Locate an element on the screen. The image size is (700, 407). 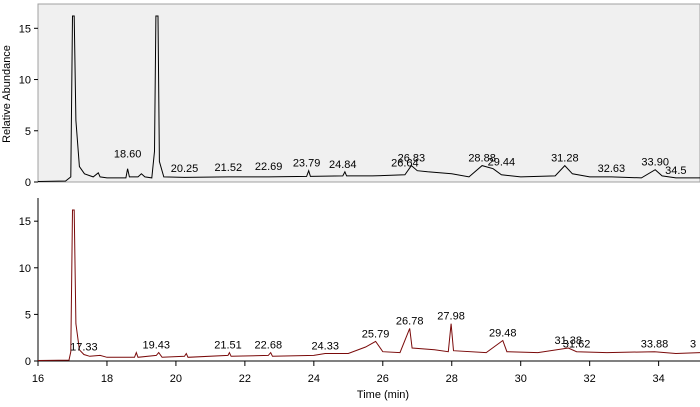
bottom-peak-label: 33.88 is located at coordinates (655, 345).